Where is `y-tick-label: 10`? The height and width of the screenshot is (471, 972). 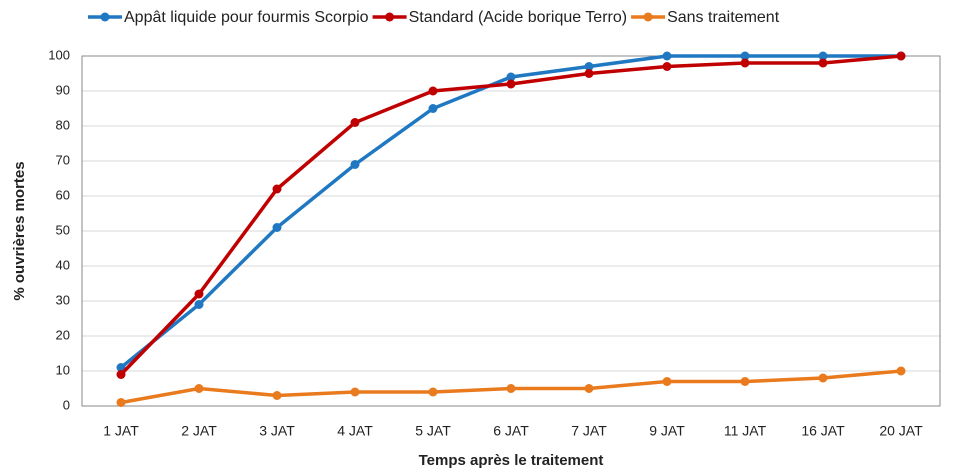
y-tick-label: 10 is located at coordinates (63, 369).